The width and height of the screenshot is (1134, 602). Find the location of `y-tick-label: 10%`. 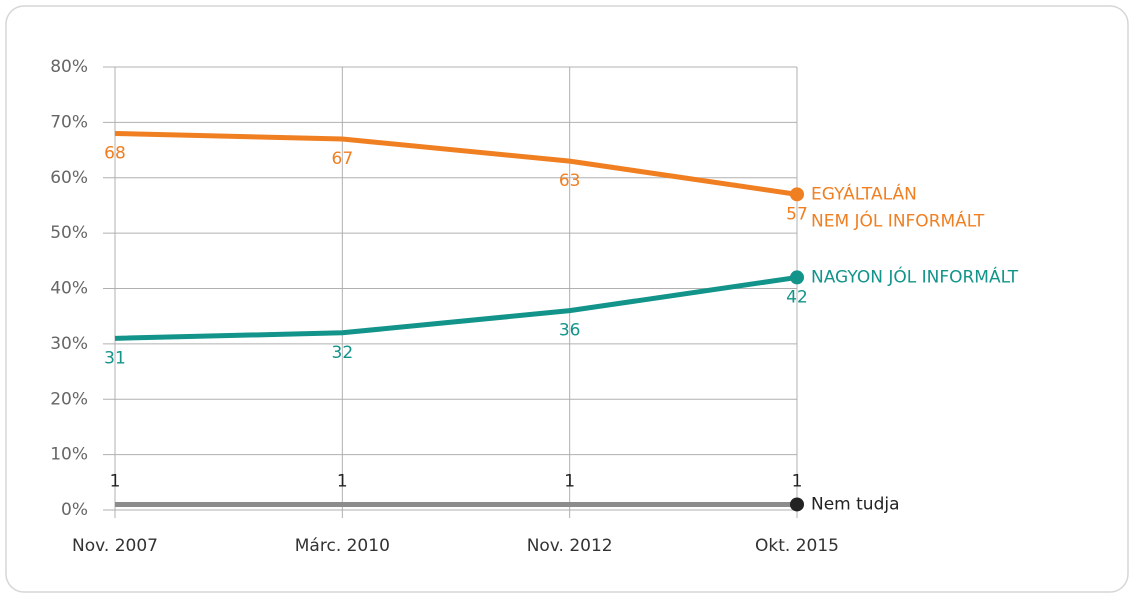

y-tick-label: 10% is located at coordinates (69, 455).